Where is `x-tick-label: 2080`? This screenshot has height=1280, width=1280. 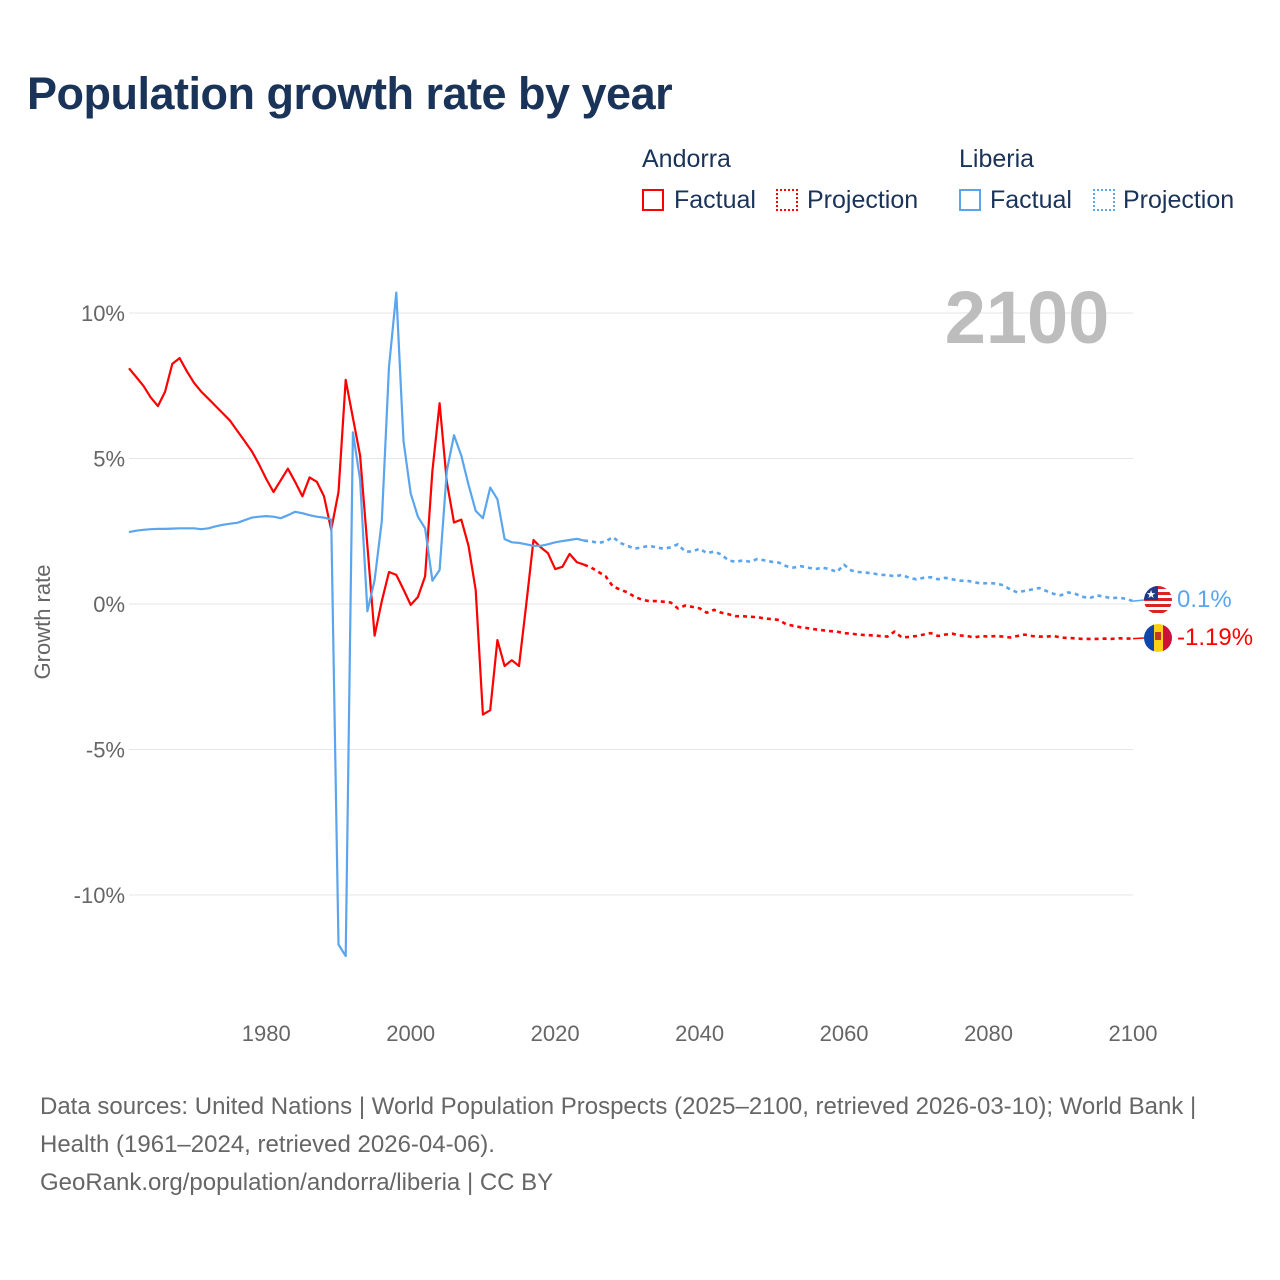 x-tick-label: 2080 is located at coordinates (988, 1033).